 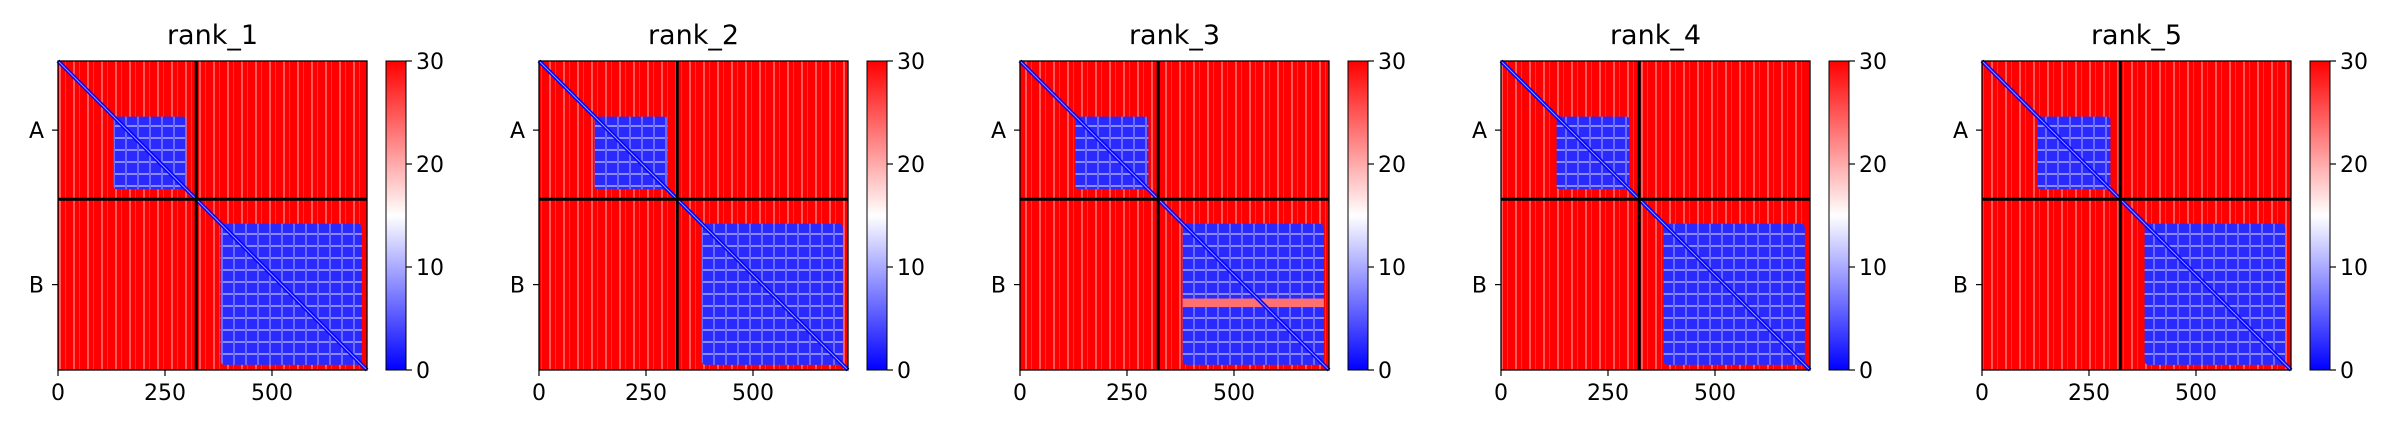 What do you see at coordinates (2136, 35) in the screenshot?
I see `panel-title: rank_5` at bounding box center [2136, 35].